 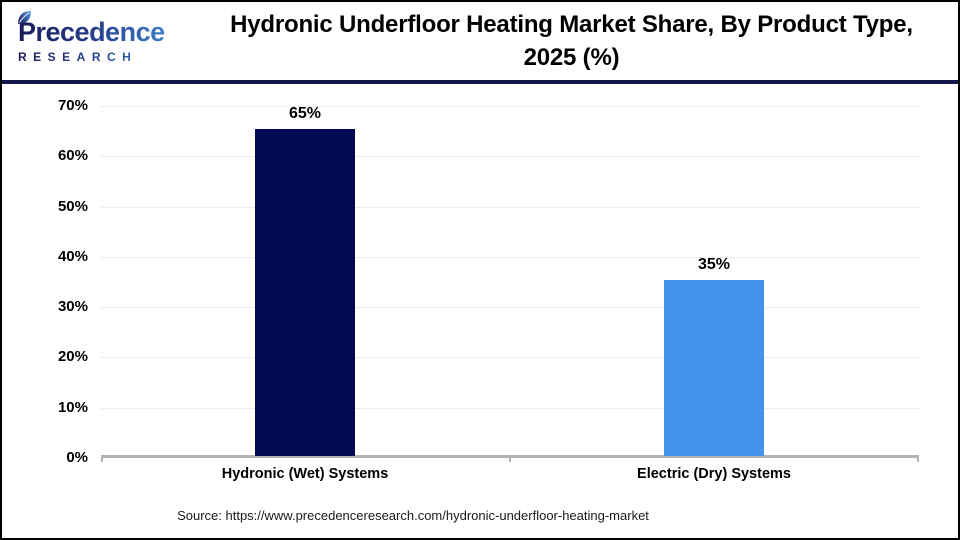 What do you see at coordinates (480, 82) in the screenshot?
I see `header-divider` at bounding box center [480, 82].